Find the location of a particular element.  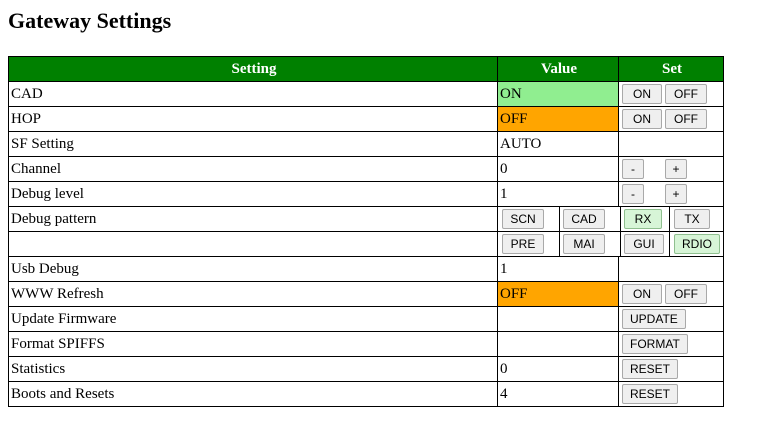

row-www-refresh: WWW Refresh OFF ON OFF is located at coordinates (389, 294).